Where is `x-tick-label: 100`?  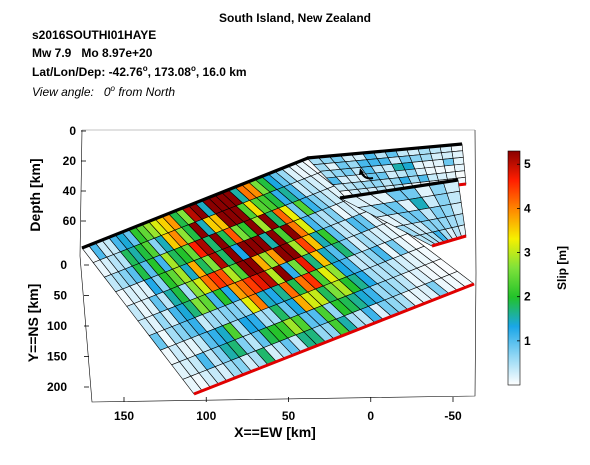 x-tick-label: 100 is located at coordinates (206, 416).